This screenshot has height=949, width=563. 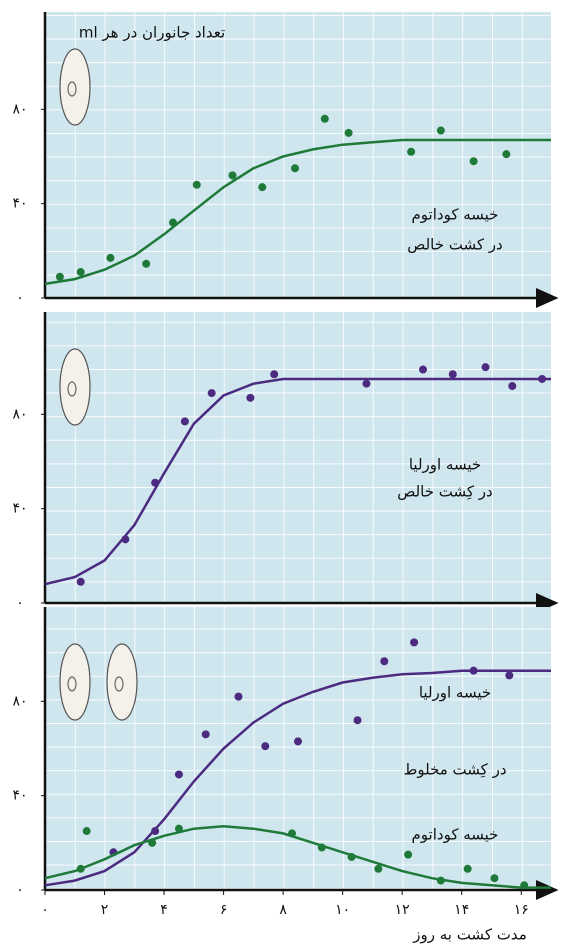 What do you see at coordinates (283, 910) in the screenshot?
I see `x-tick-label: ۸` at bounding box center [283, 910].